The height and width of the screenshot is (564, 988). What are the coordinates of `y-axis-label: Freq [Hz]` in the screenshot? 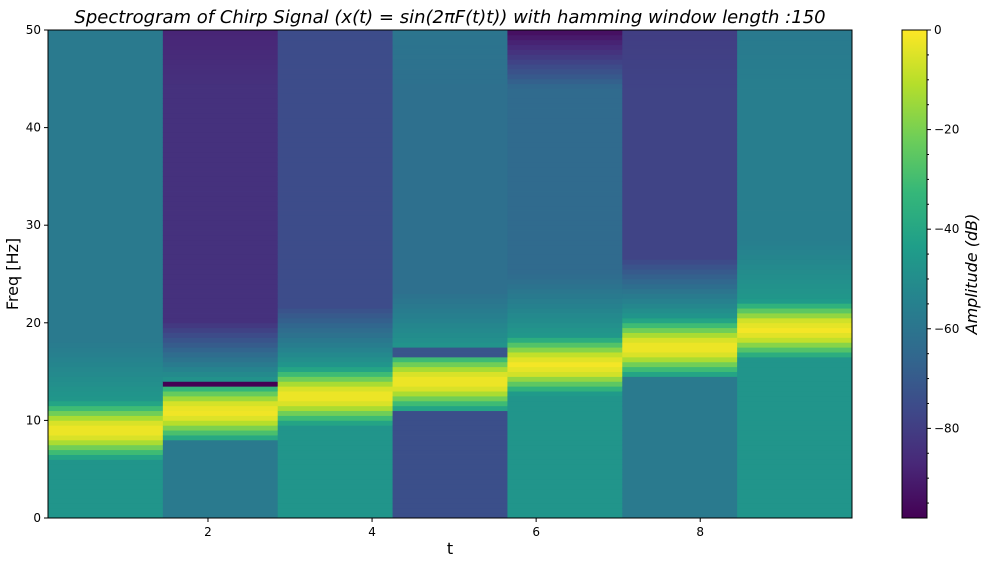 It's located at (12, 274).